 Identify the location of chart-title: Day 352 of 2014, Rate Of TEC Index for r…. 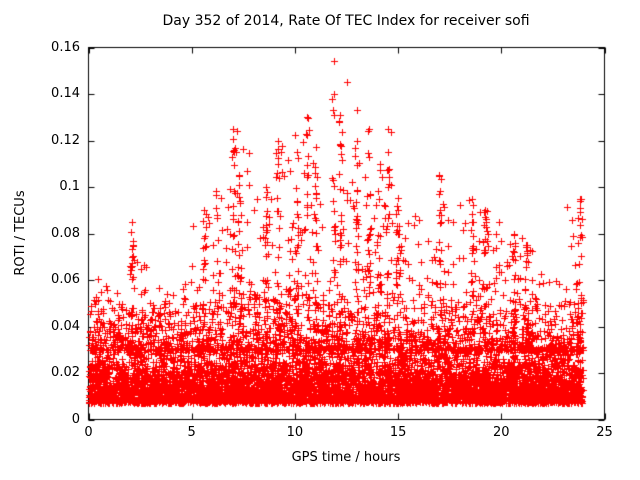
(346, 21).